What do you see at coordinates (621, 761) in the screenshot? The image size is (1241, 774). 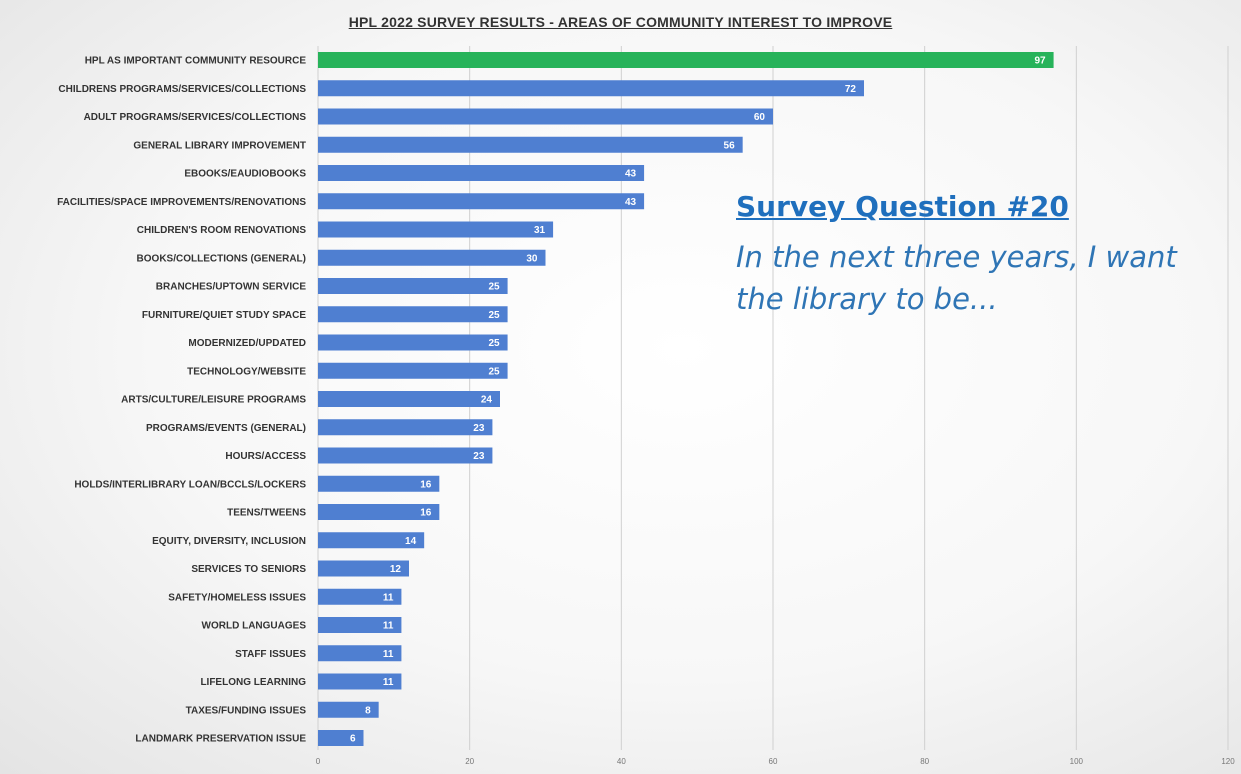 I see `x-tick-label: 40` at bounding box center [621, 761].